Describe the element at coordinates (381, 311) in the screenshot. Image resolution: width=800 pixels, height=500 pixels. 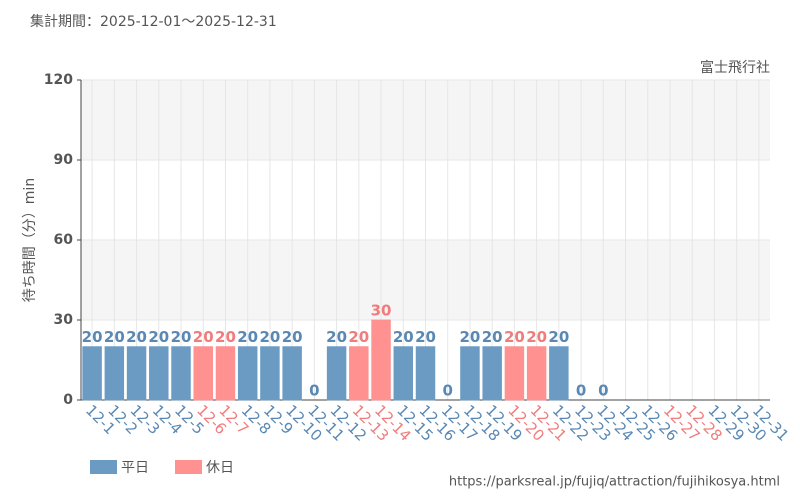
I see `value-label: 30` at that location.